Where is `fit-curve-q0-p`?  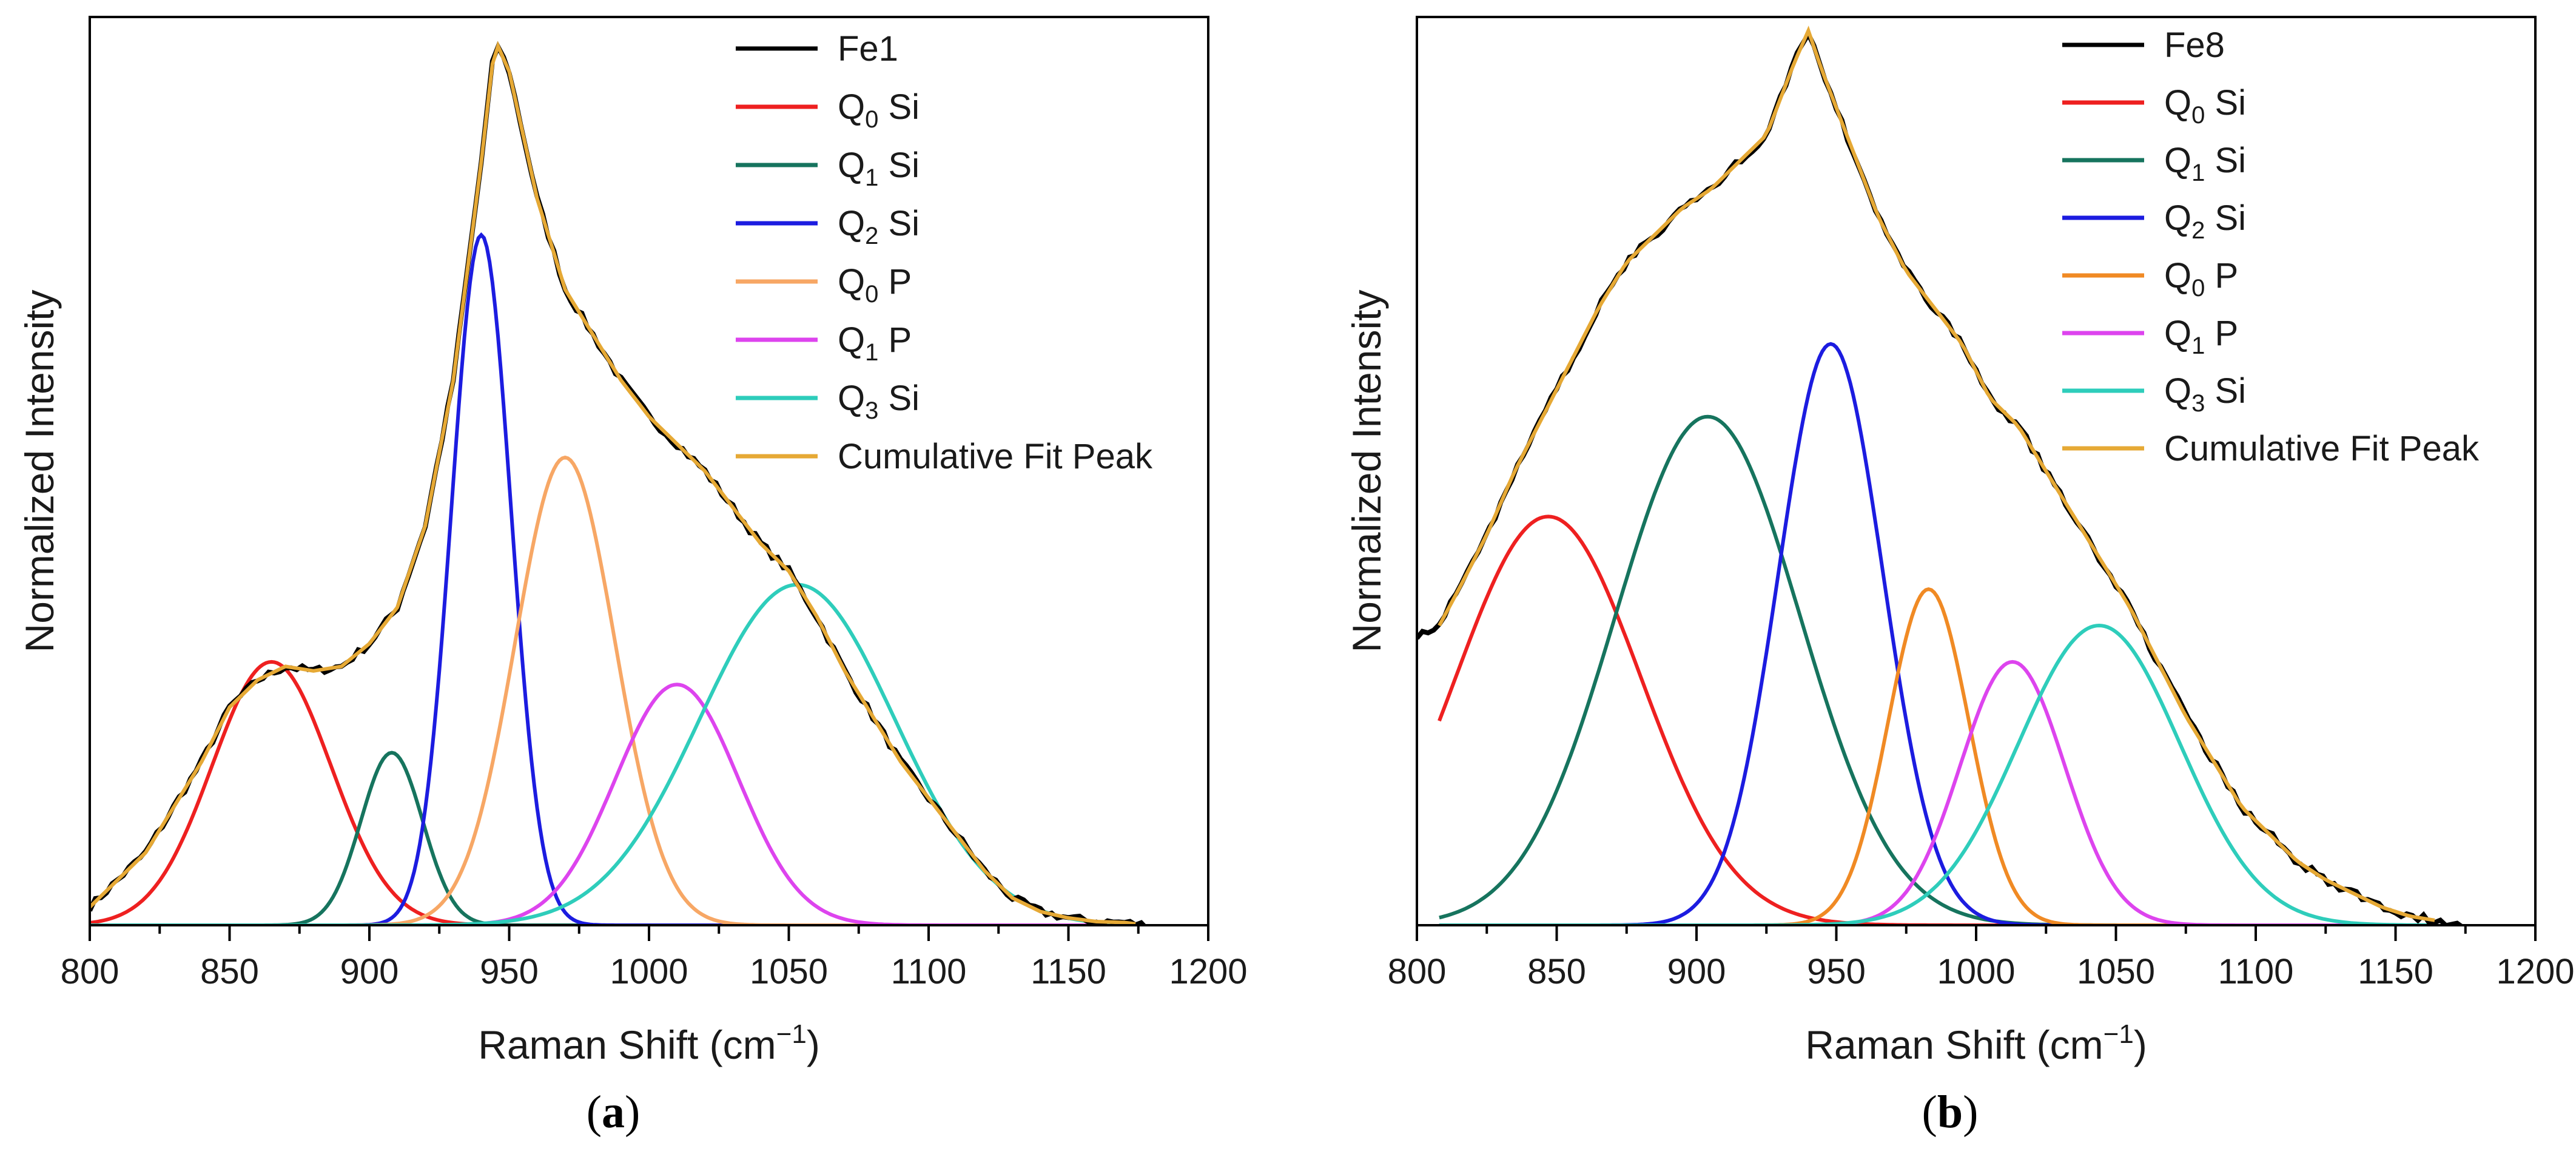 fit-curve-q0-p is located at coordinates (1938, 756).